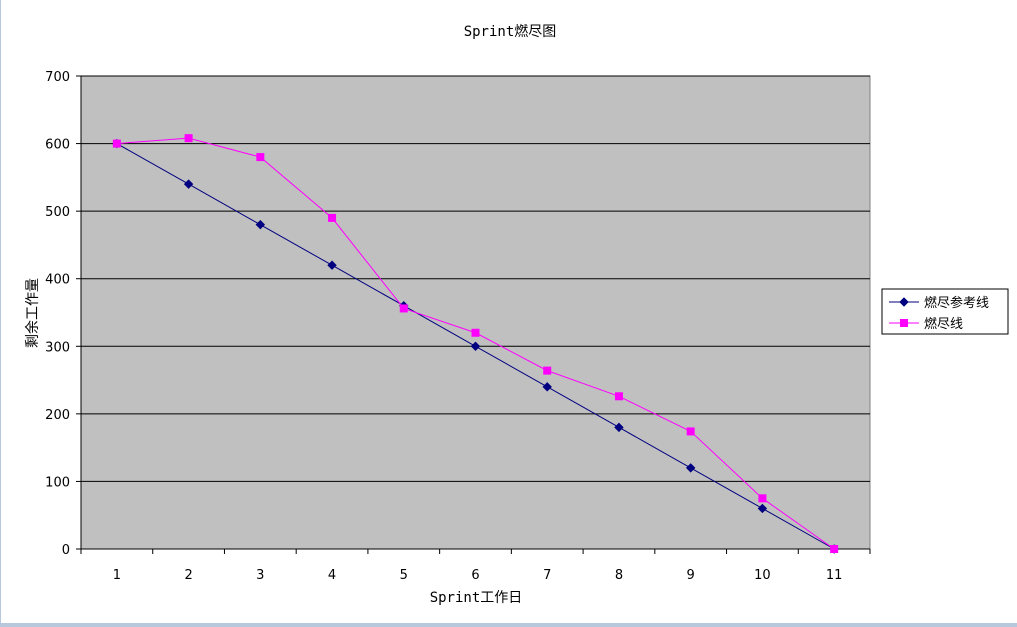 The image size is (1017, 627). What do you see at coordinates (260, 575) in the screenshot?
I see `x-tick-label: 3` at bounding box center [260, 575].